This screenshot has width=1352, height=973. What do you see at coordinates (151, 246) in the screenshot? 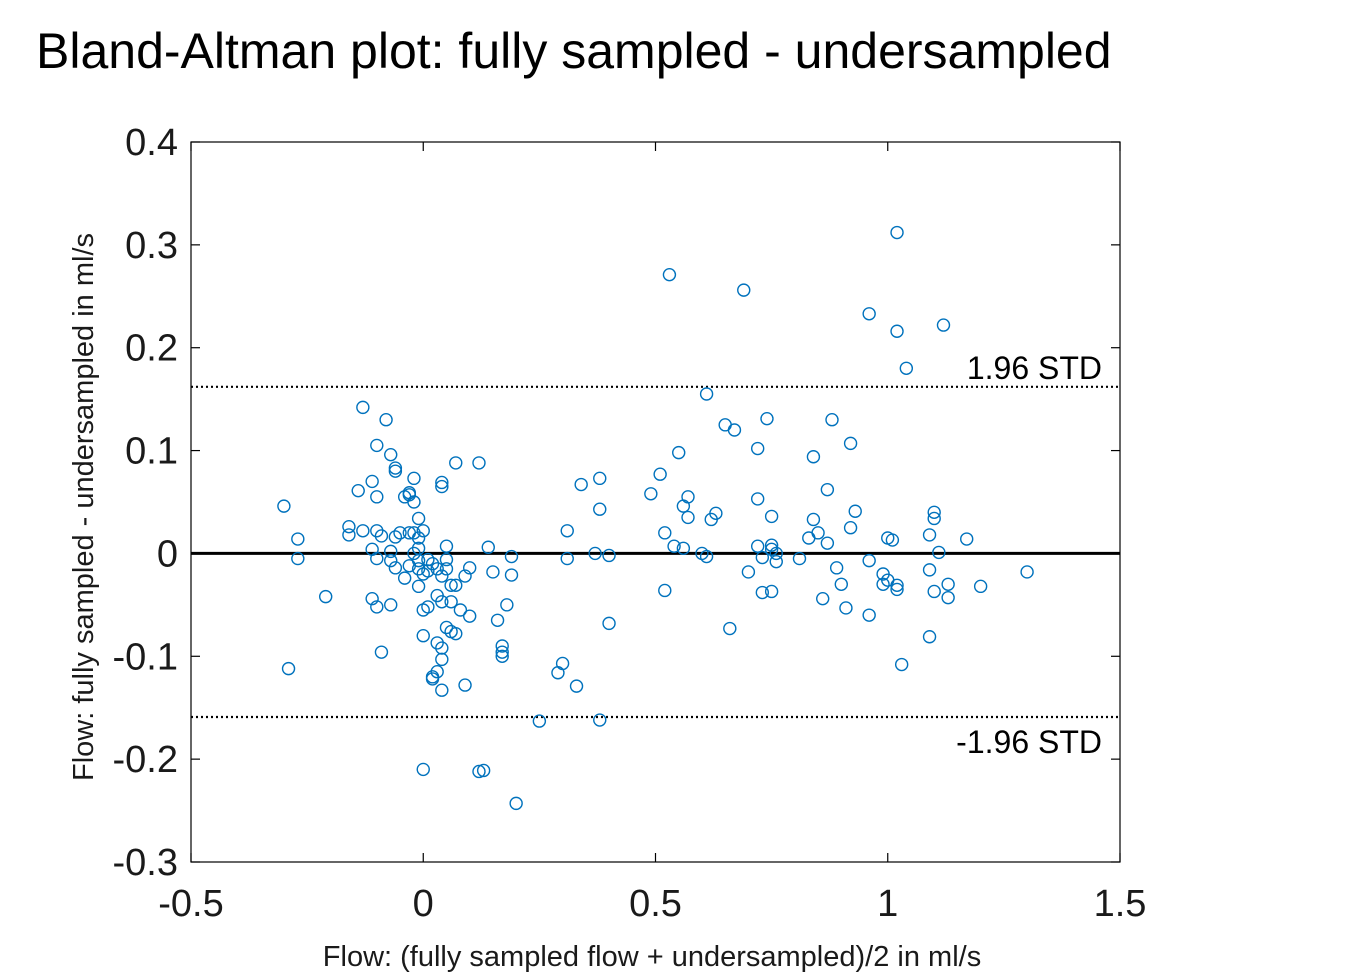
I see `y-tick-label: 0.3` at bounding box center [151, 246].